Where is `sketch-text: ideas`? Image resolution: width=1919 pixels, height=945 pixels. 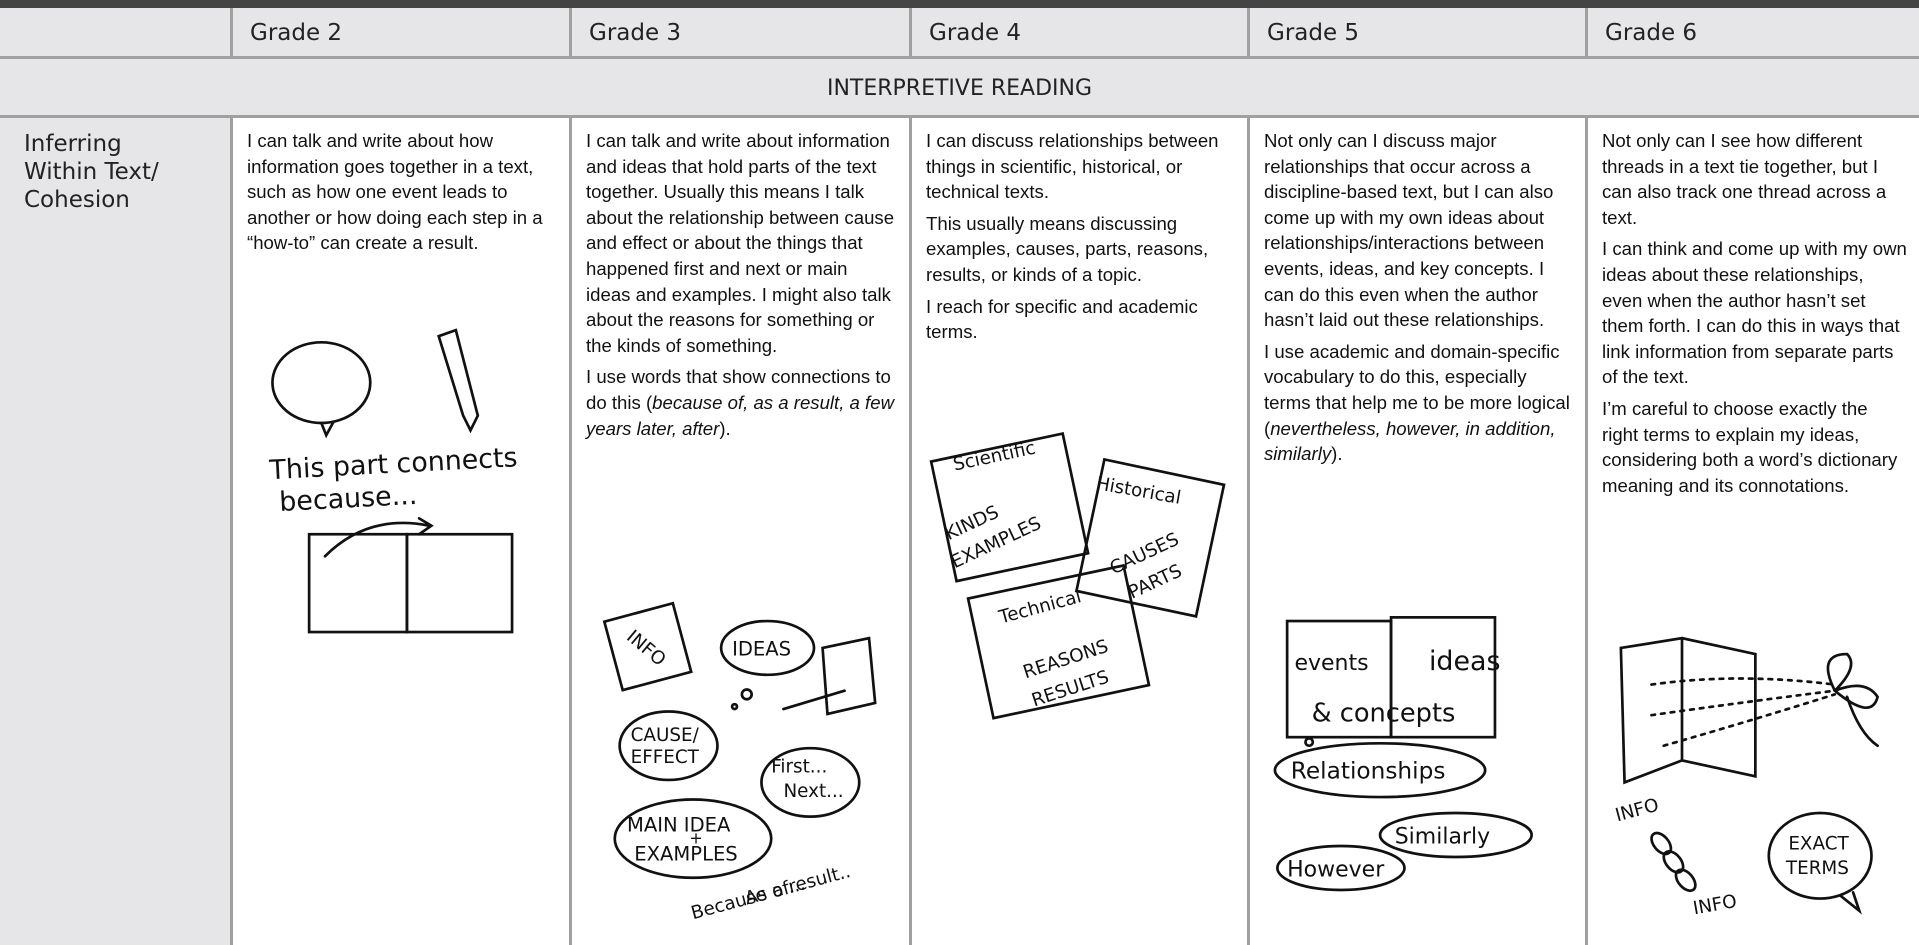
sketch-text: ideas is located at coordinates (1465, 661).